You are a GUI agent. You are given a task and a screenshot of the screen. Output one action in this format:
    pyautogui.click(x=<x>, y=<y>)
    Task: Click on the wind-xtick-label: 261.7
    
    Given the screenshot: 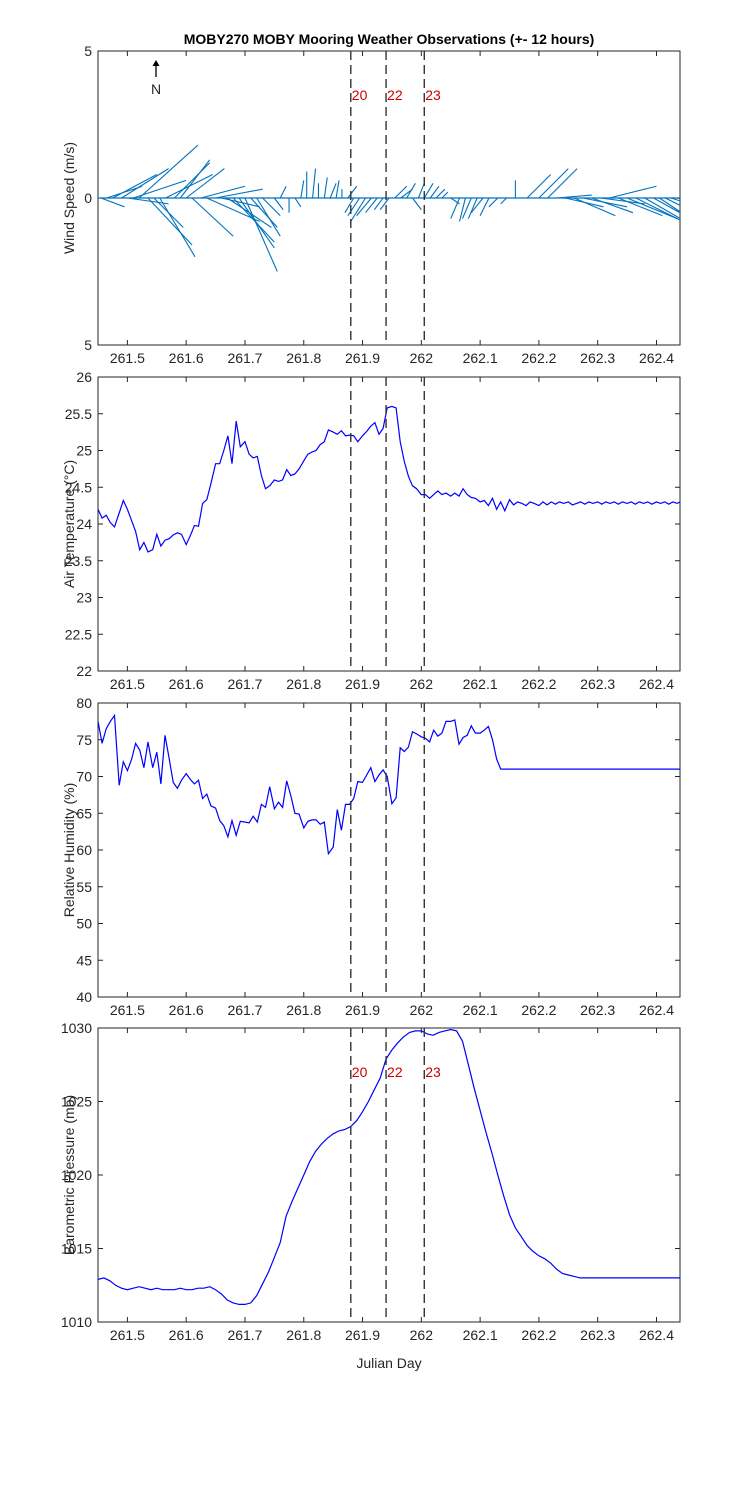 What is the action you would take?
    pyautogui.click(x=244, y=358)
    